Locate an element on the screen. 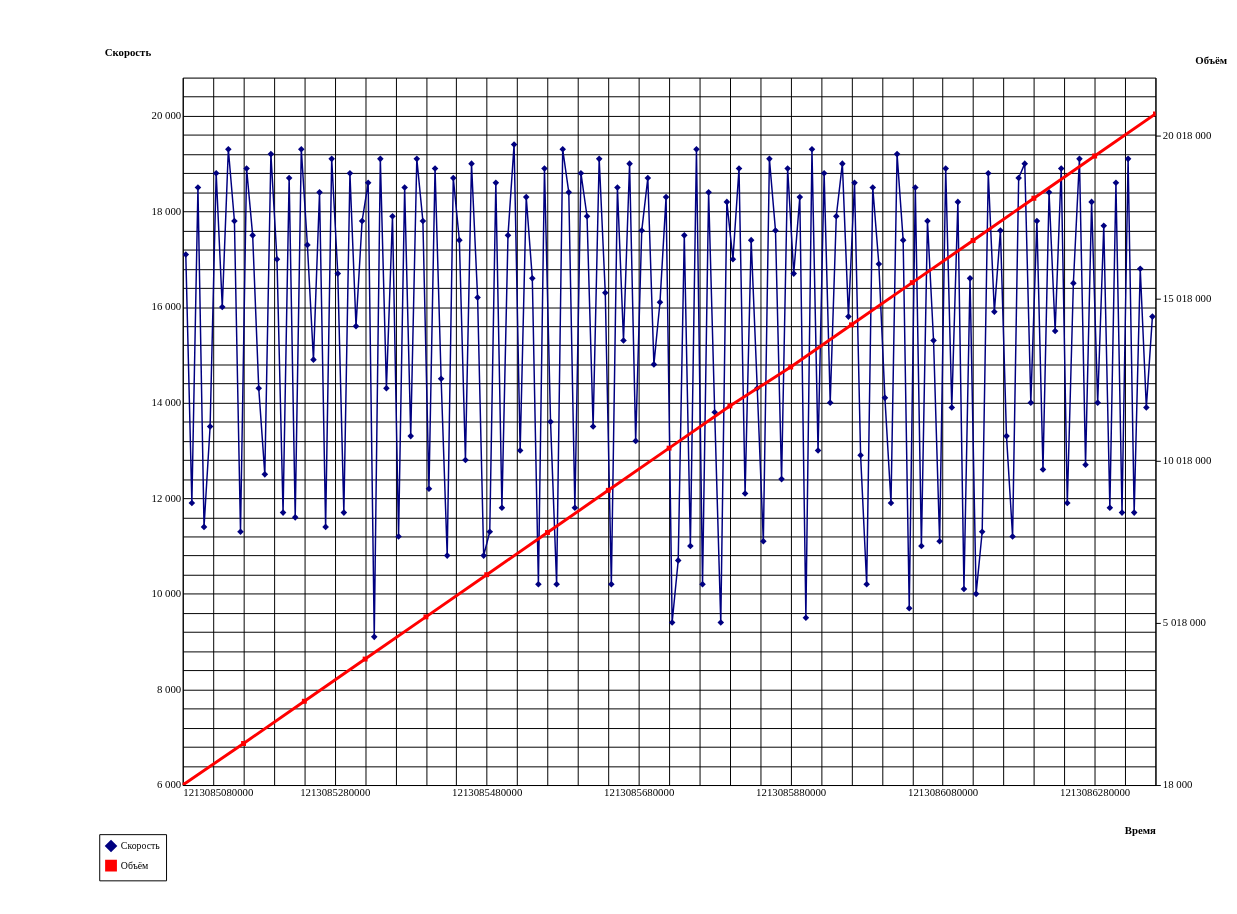 The width and height of the screenshot is (1237, 914). x-tick-label: 1213085880000 is located at coordinates (791, 792).